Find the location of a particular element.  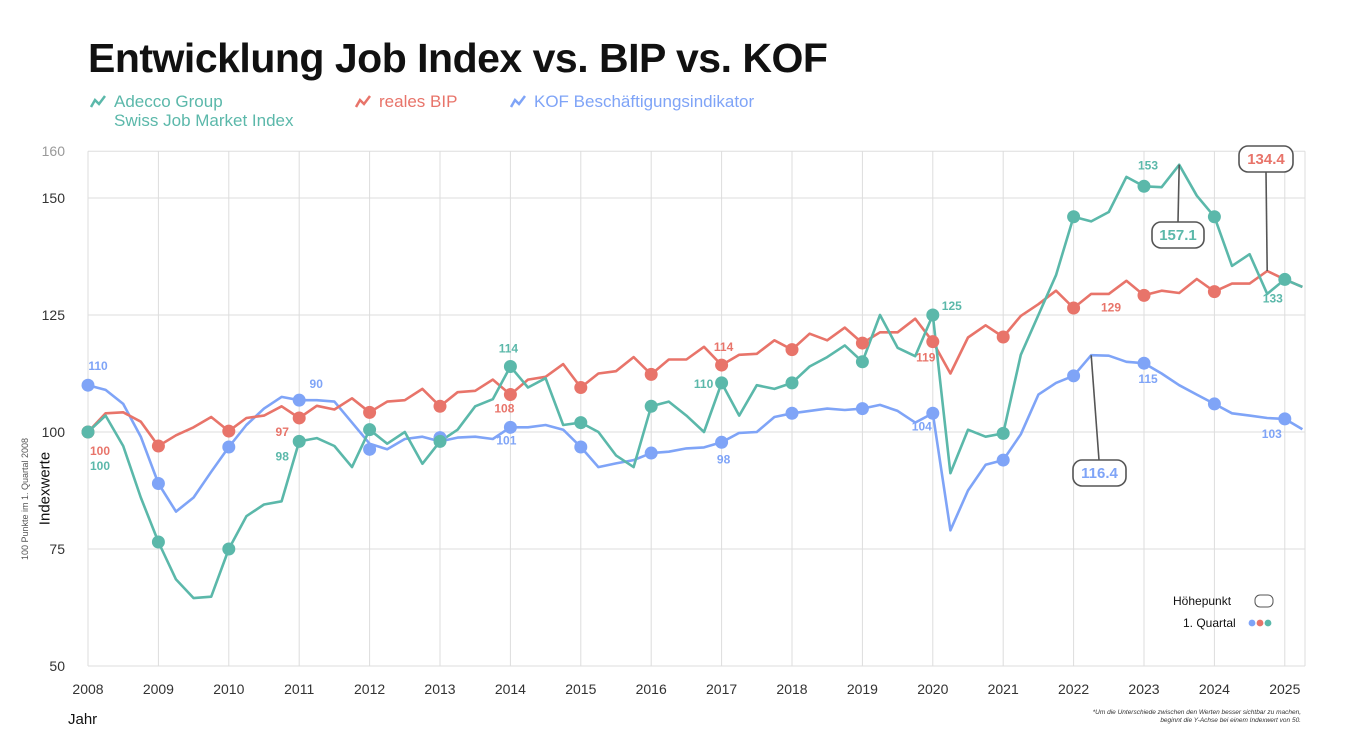

peak-leader-line is located at coordinates (1266, 221).